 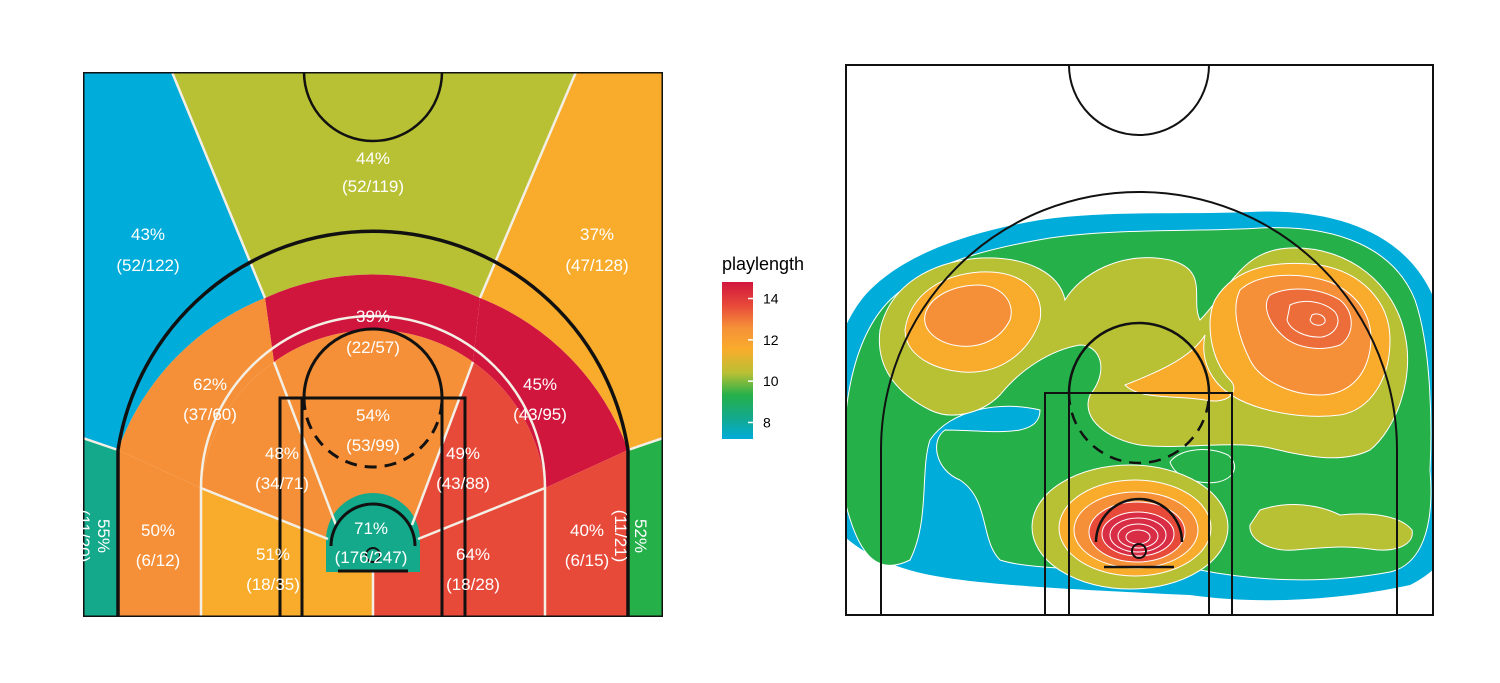 What do you see at coordinates (282, 483) in the screenshot?
I see `zone-ratio-7: (34/71)` at bounding box center [282, 483].